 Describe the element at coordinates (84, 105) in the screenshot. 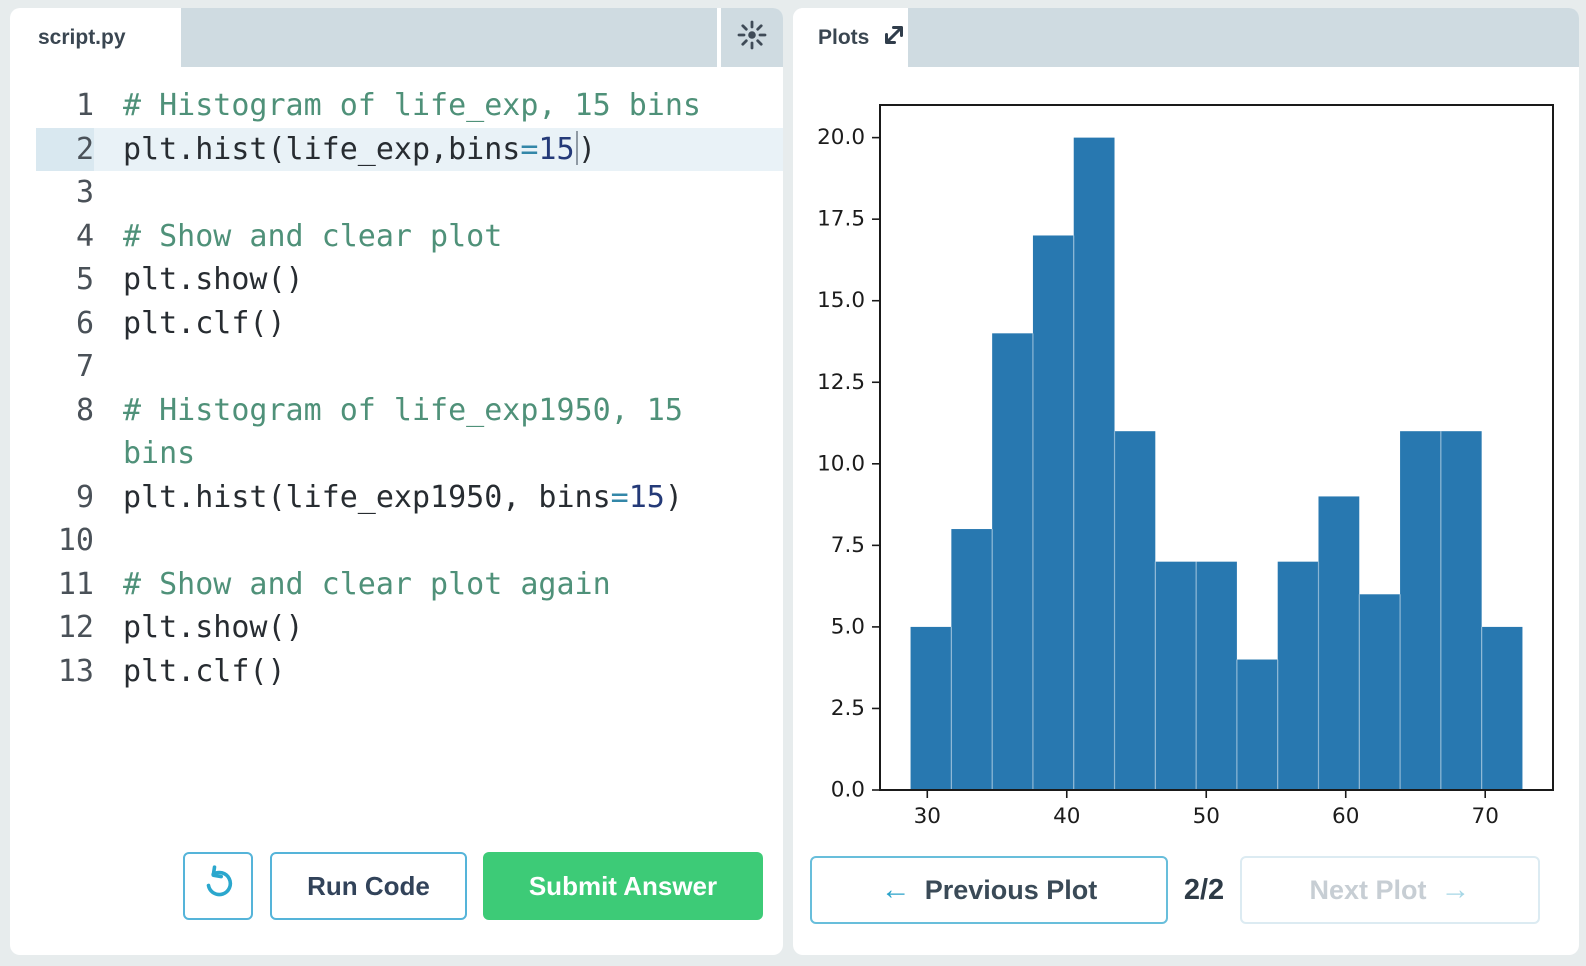

I see `line-number: 1` at that location.